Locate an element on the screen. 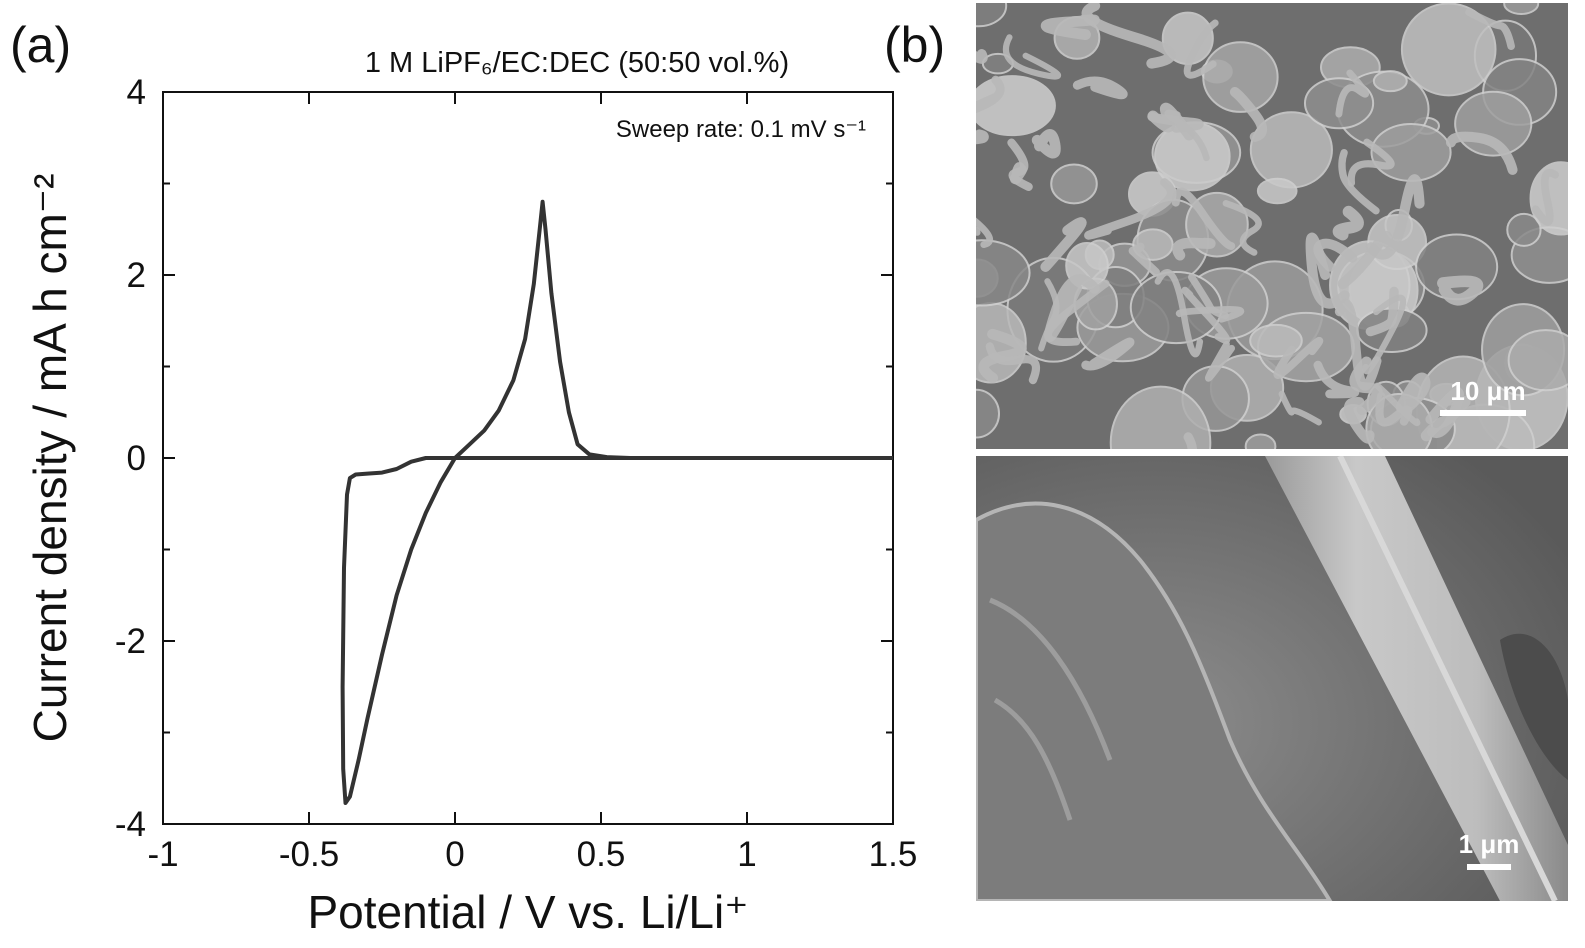 The width and height of the screenshot is (1585, 948). scale-bar-label: 1 μm is located at coordinates (1489, 844).